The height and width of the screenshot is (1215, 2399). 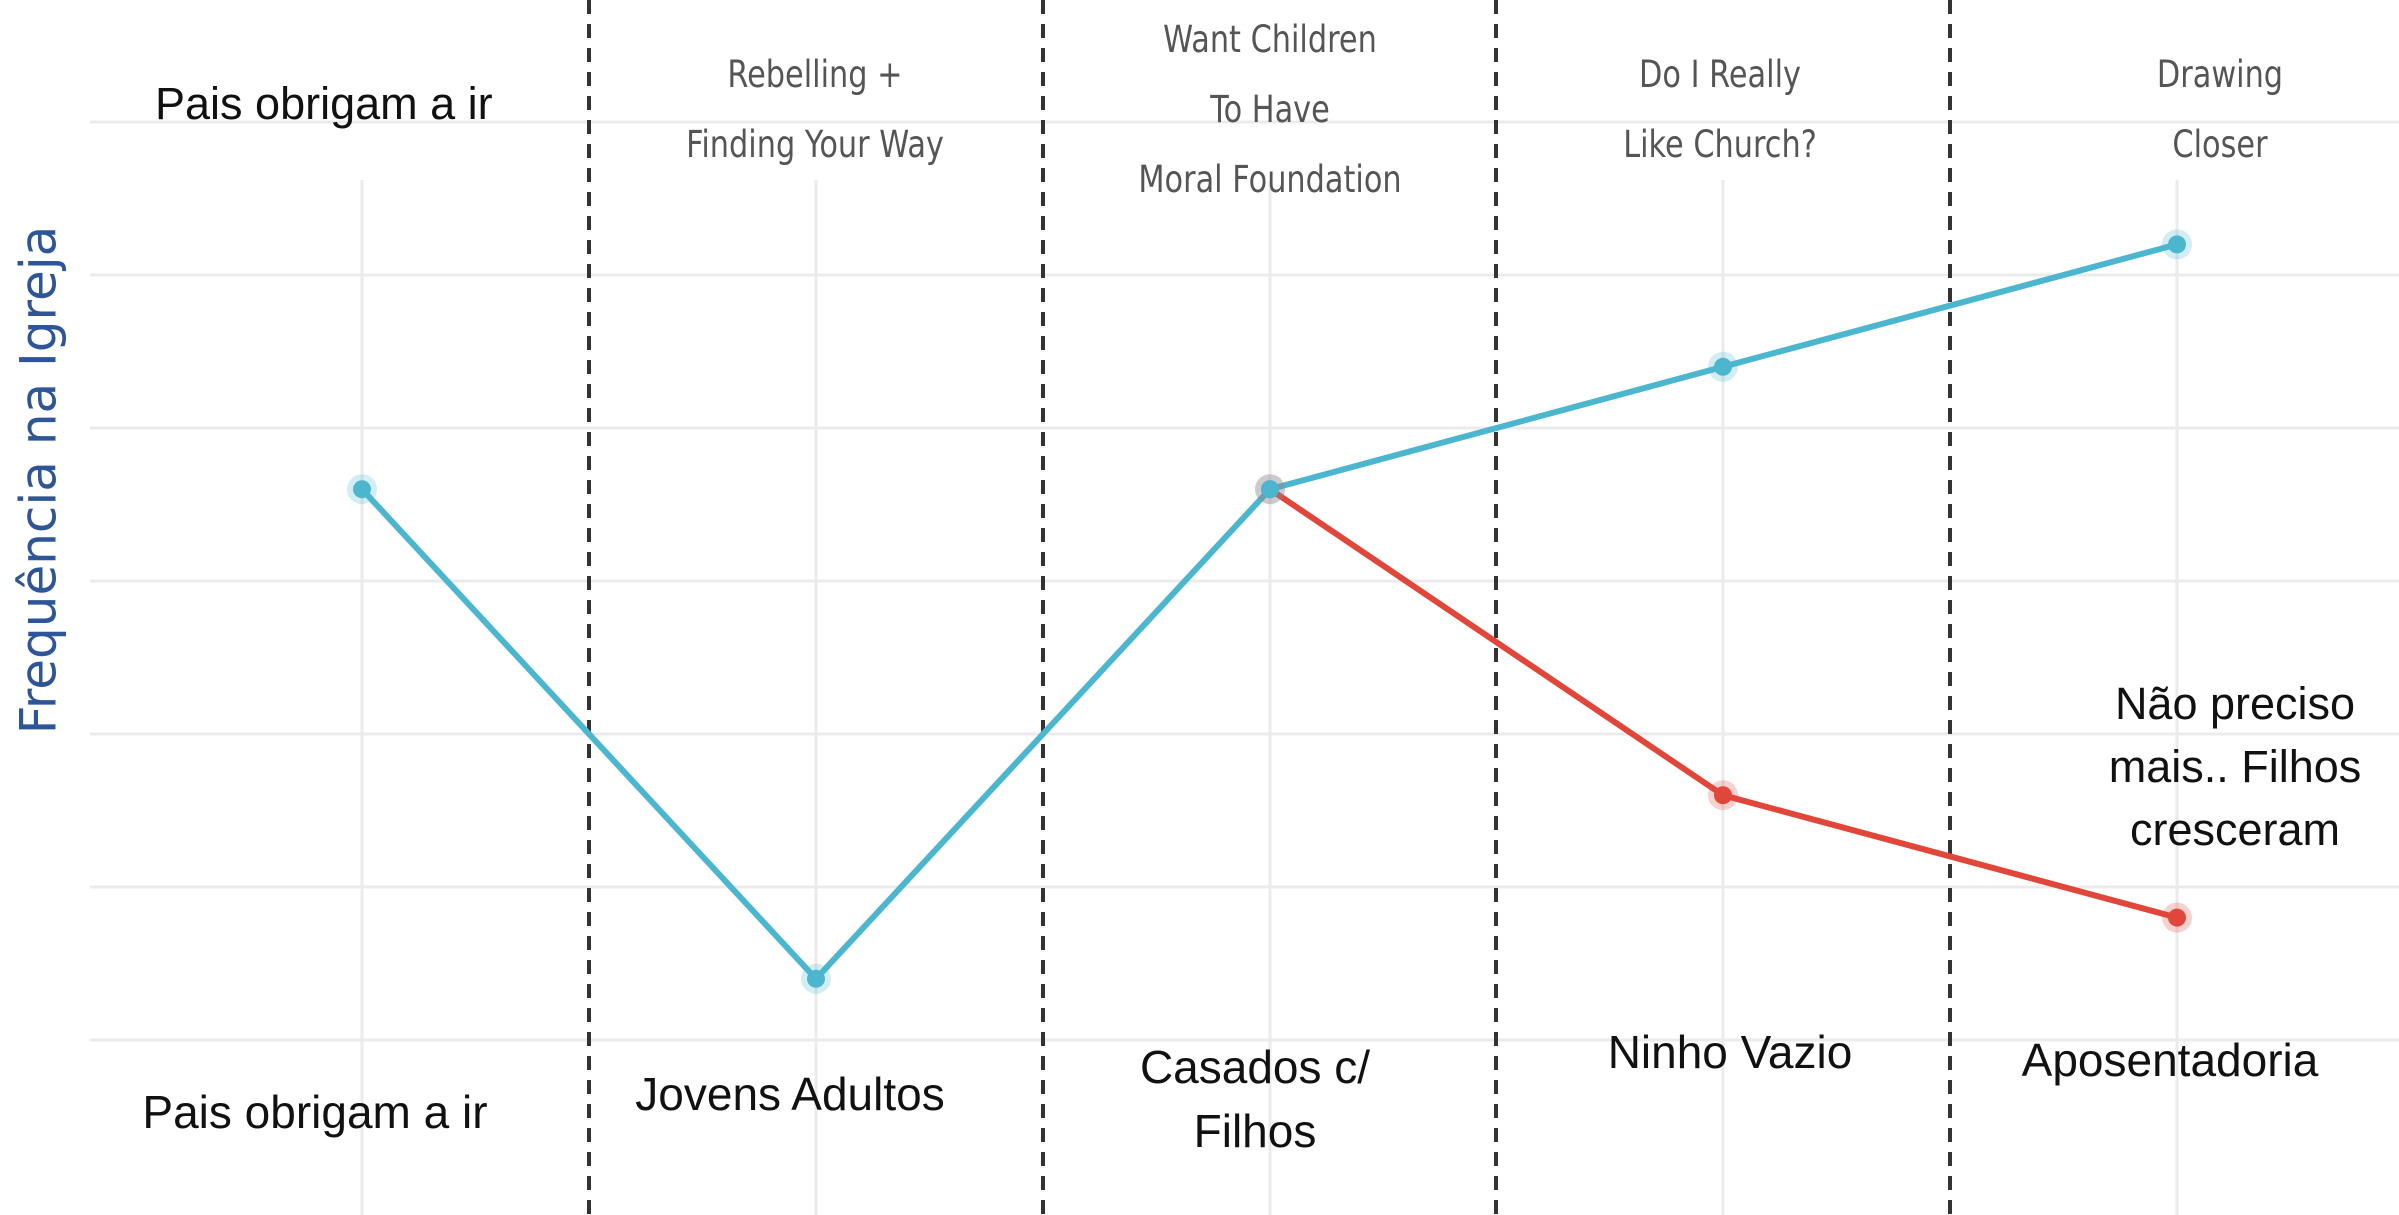 What do you see at coordinates (324, 103) in the screenshot?
I see `top-label-stage-1: Pais obrigam a ir` at bounding box center [324, 103].